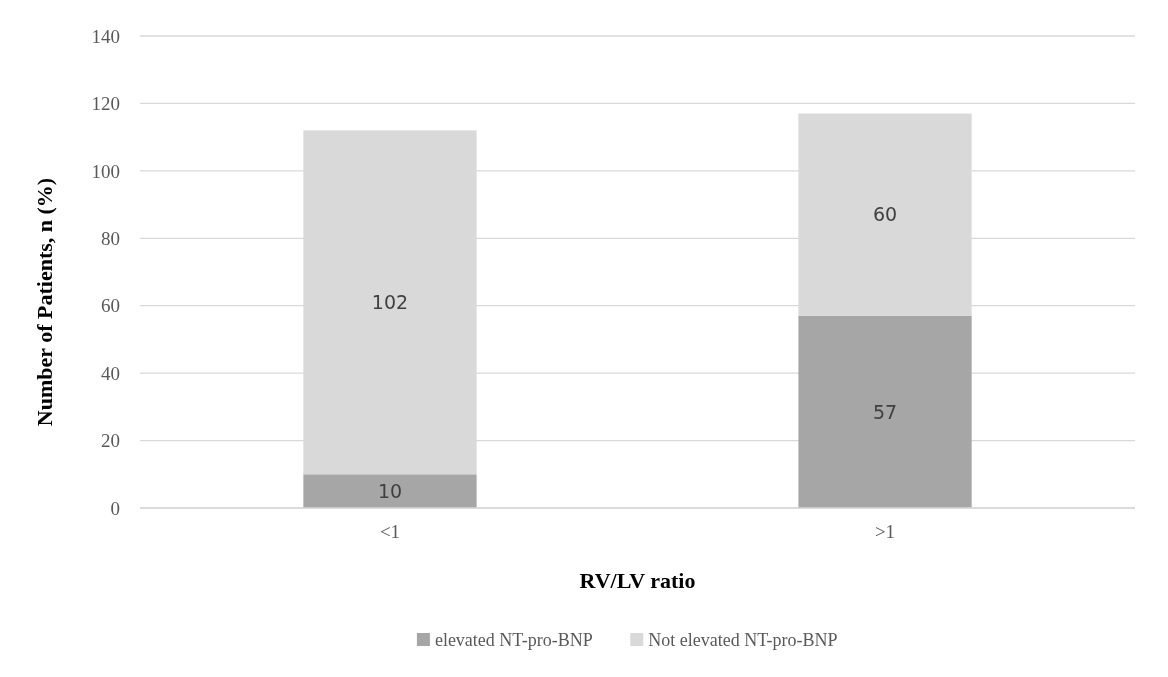 The width and height of the screenshot is (1168, 677). Describe the element at coordinates (105, 104) in the screenshot. I see `y-tick-label: 120` at that location.